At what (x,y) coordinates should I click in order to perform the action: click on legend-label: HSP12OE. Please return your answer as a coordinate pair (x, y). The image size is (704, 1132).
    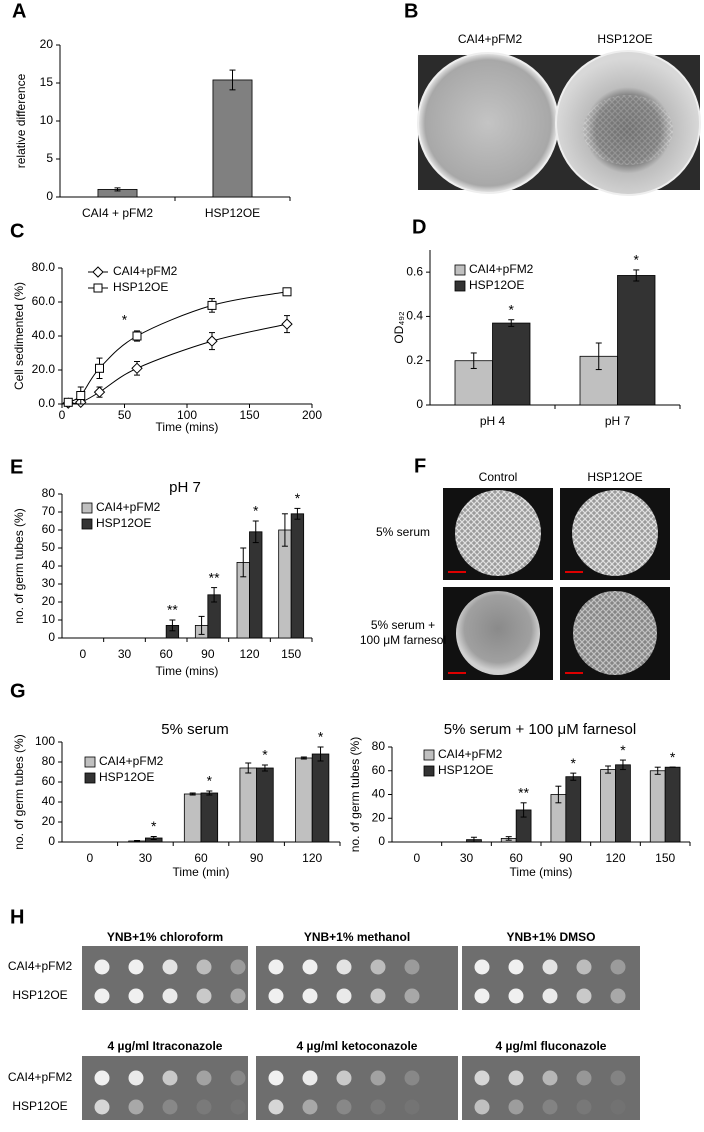
    Looking at the image, I should click on (126, 777).